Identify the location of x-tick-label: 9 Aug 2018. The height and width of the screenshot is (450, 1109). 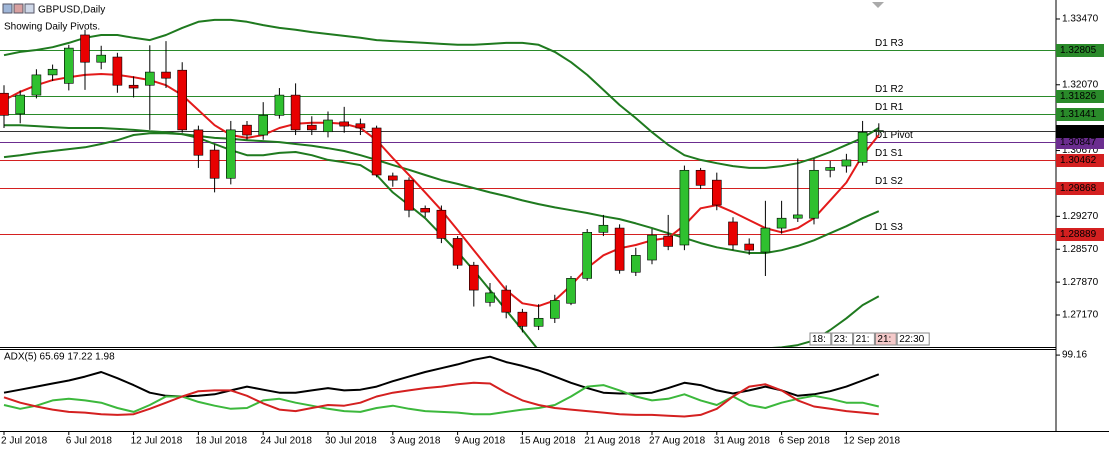
(480, 441).